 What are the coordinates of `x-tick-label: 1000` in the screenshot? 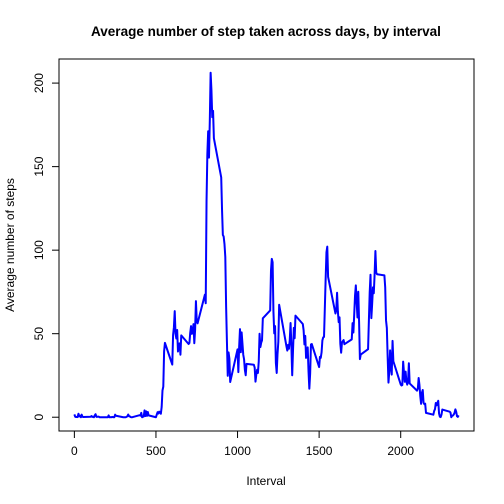 It's located at (237, 451).